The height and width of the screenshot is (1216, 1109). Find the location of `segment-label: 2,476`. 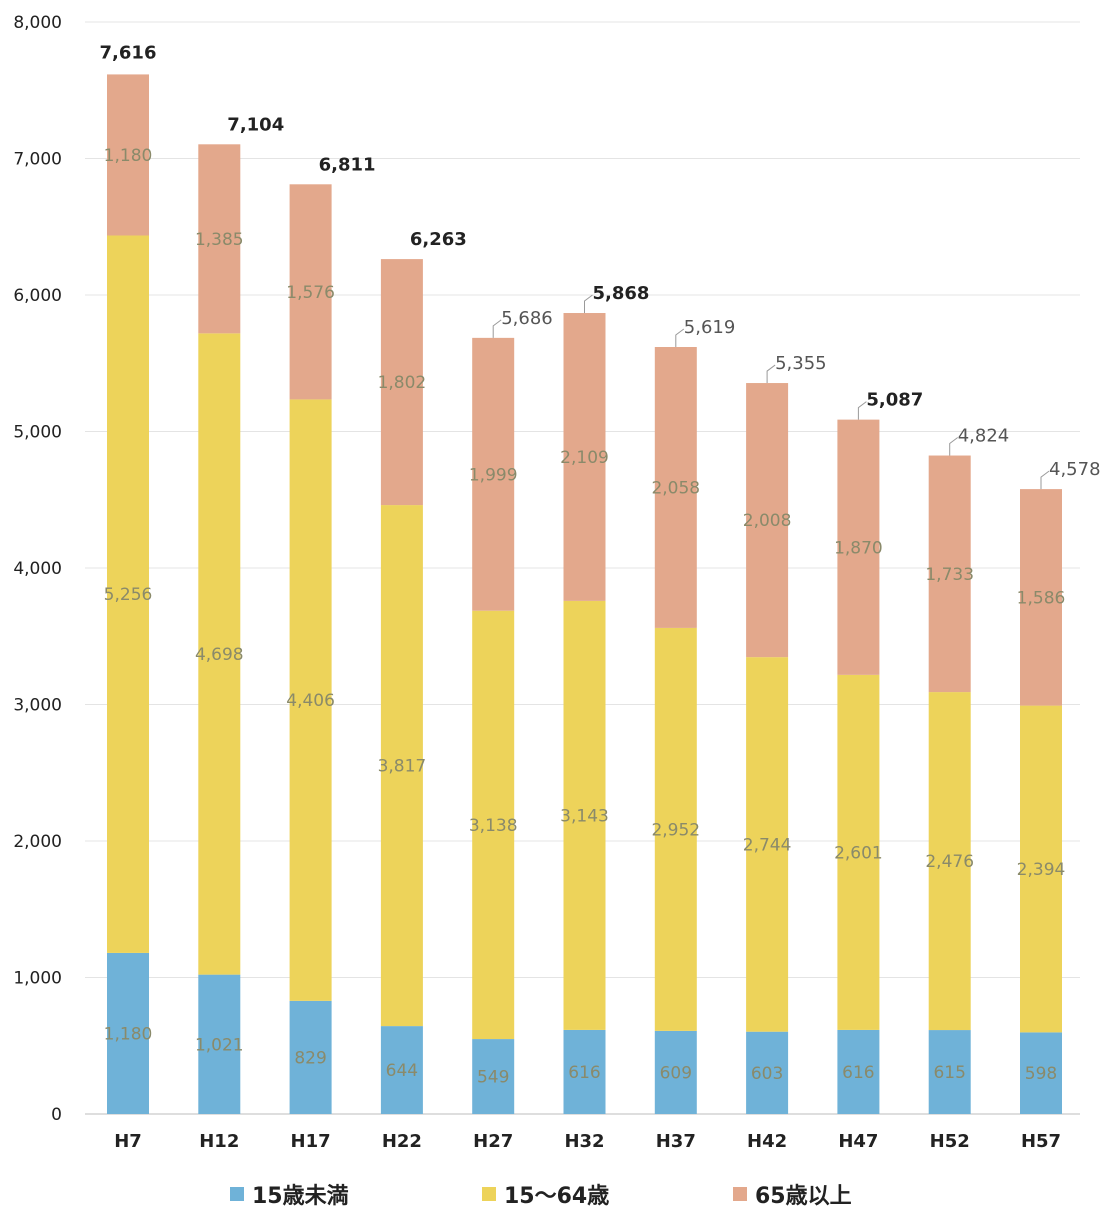

segment-label: 2,476 is located at coordinates (949, 862).